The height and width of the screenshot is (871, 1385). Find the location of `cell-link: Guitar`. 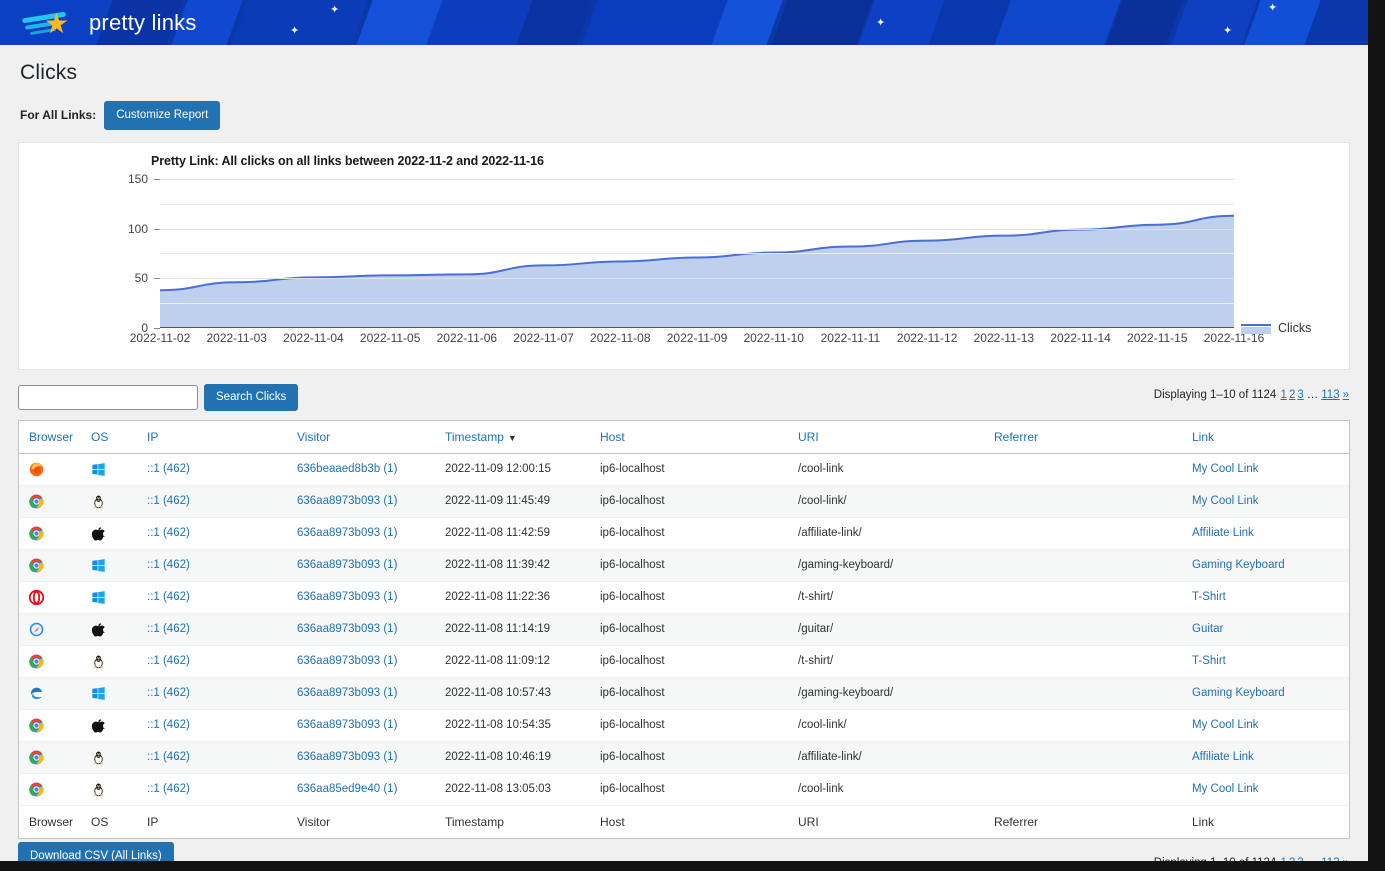

cell-link: Guitar is located at coordinates (1265, 629).